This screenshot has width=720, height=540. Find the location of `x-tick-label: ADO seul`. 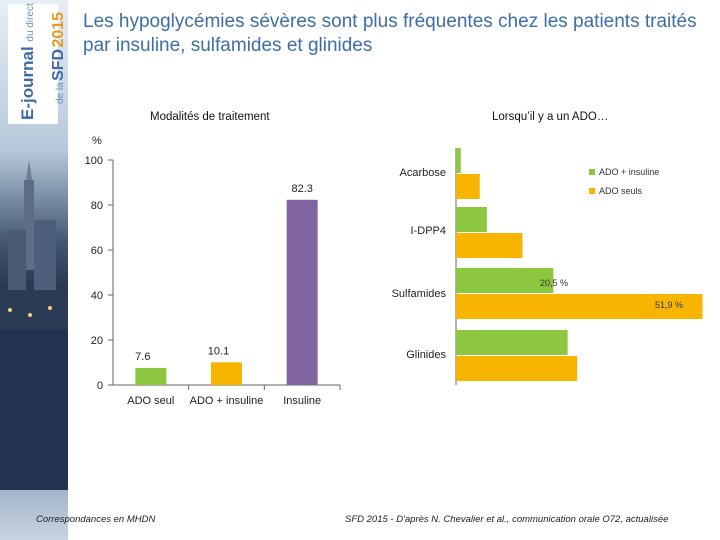

x-tick-label: ADO seul is located at coordinates (150, 401).